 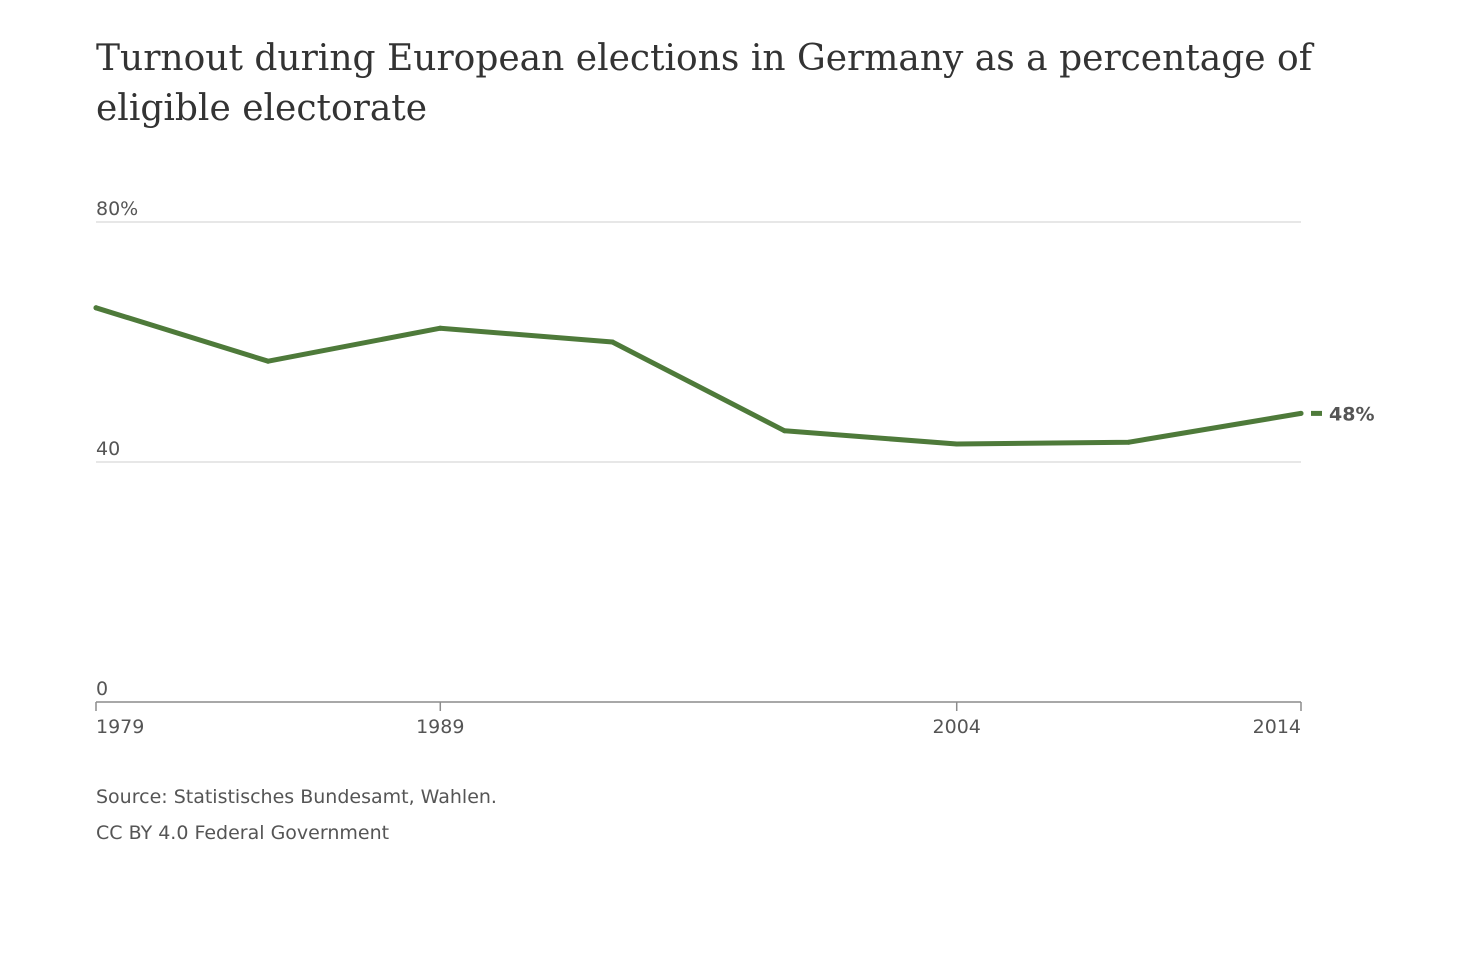 What do you see at coordinates (1301, 413) in the screenshot?
I see `data-point-2014` at bounding box center [1301, 413].